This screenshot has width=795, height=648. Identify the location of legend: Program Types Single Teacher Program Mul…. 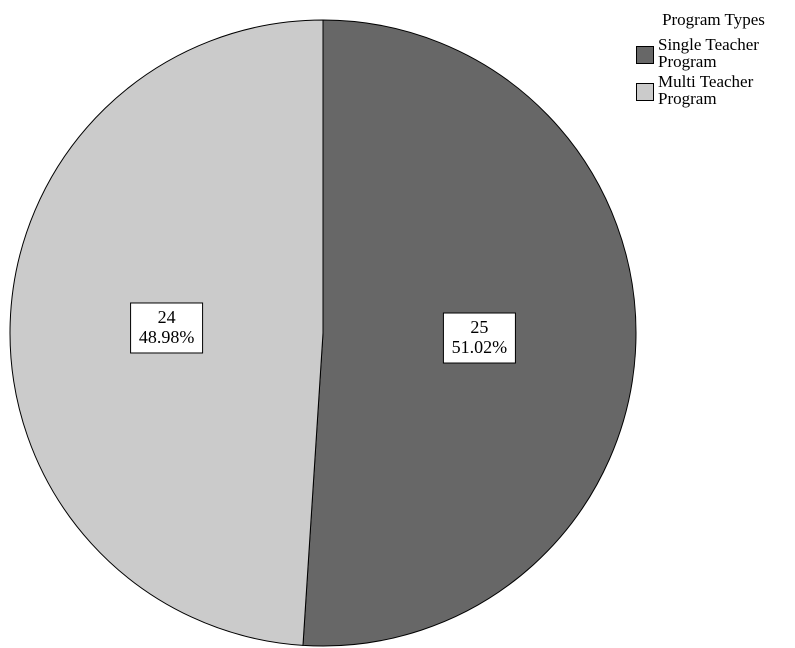
(713, 60).